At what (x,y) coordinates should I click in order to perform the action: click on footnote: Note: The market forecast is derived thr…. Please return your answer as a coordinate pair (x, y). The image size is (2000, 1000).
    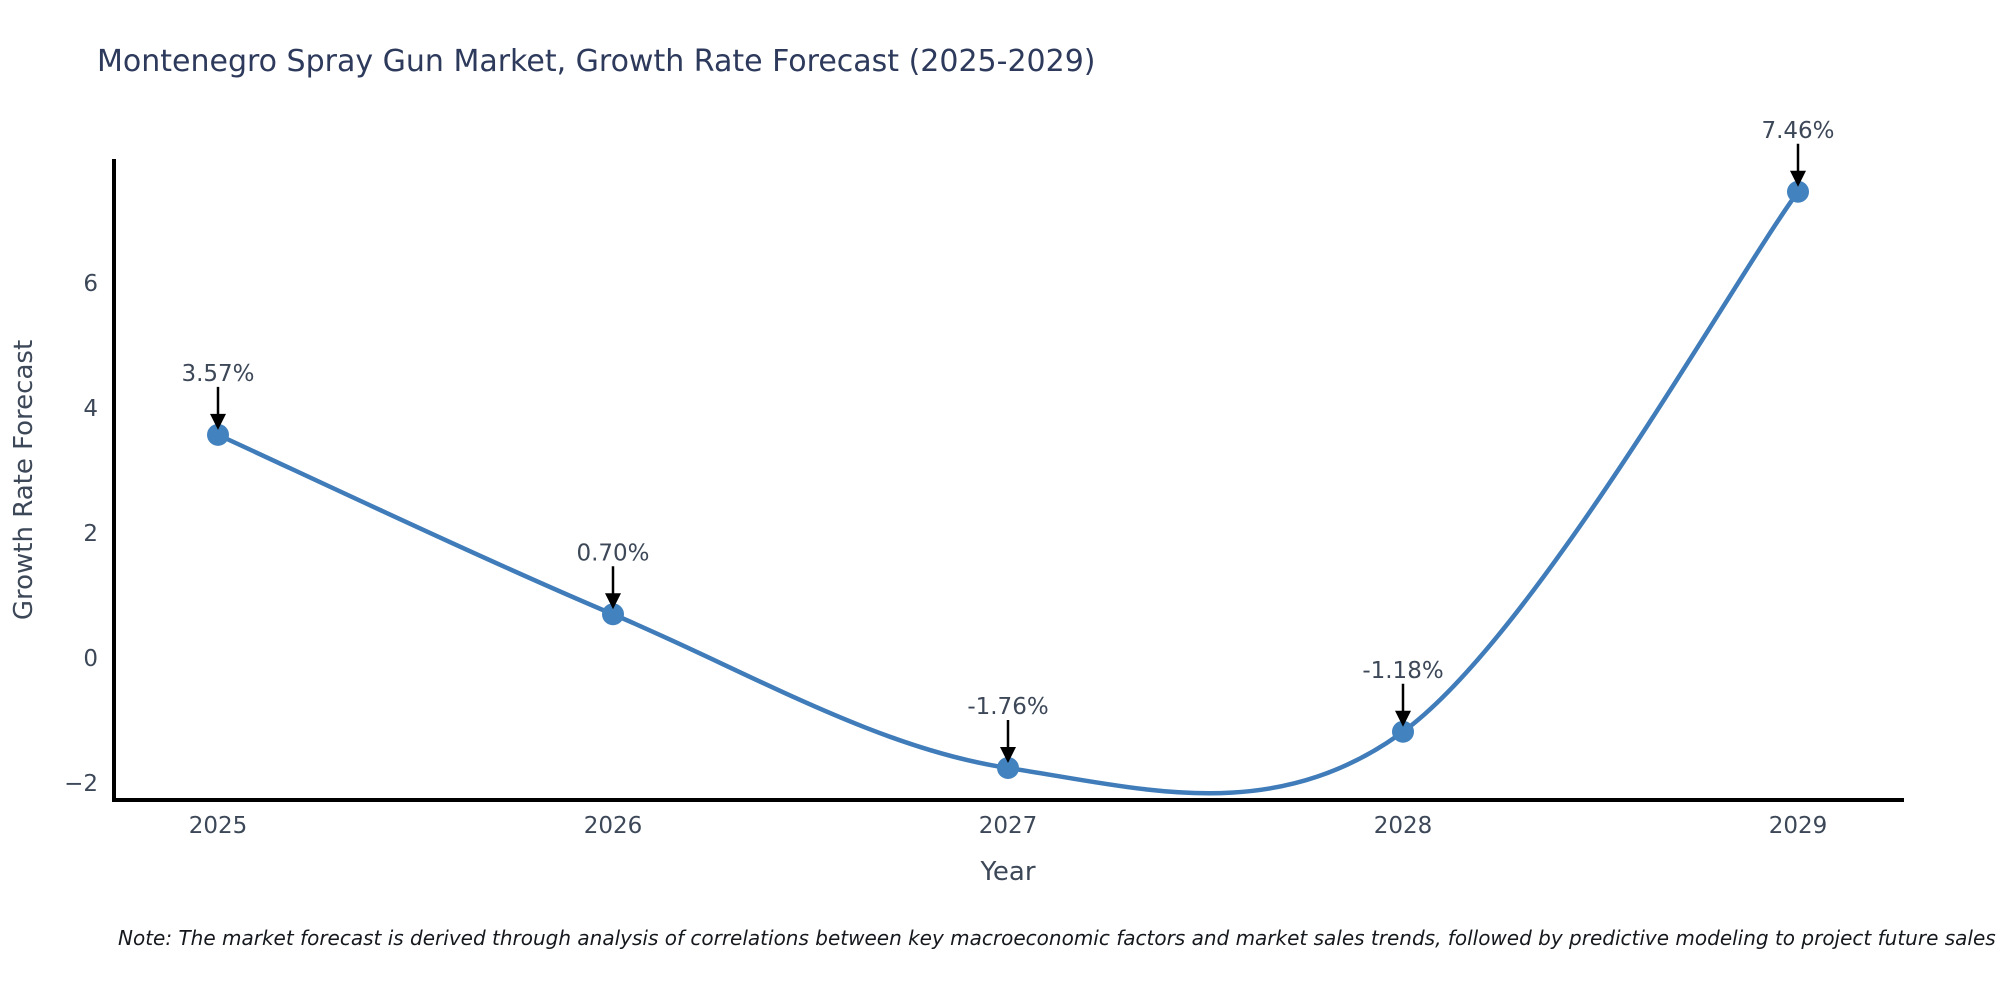
    Looking at the image, I should click on (1057, 938).